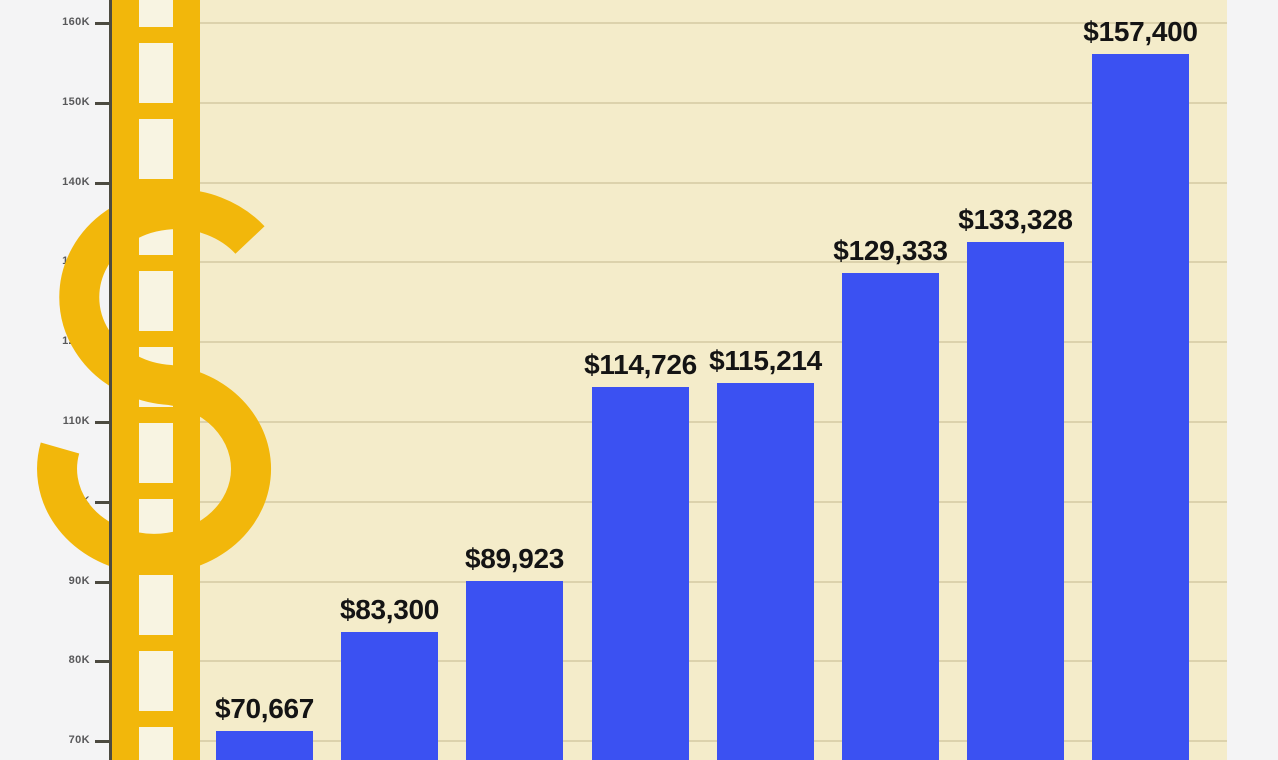 The height and width of the screenshot is (760, 1278). I want to click on y-tick-label: 80K, so click(79, 660).